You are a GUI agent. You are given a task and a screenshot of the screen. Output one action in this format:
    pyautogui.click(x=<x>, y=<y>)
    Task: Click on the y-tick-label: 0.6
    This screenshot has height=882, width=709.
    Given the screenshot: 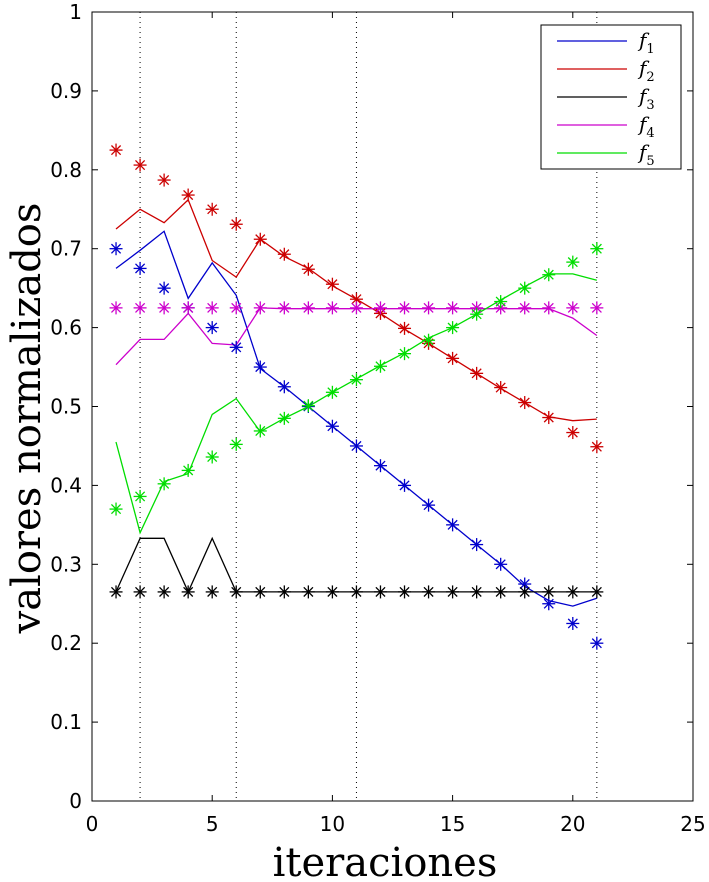 What is the action you would take?
    pyautogui.click(x=66, y=328)
    